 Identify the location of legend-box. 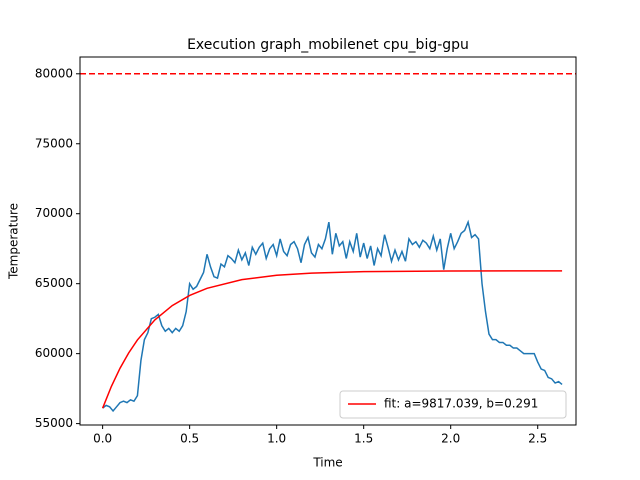
(453, 404).